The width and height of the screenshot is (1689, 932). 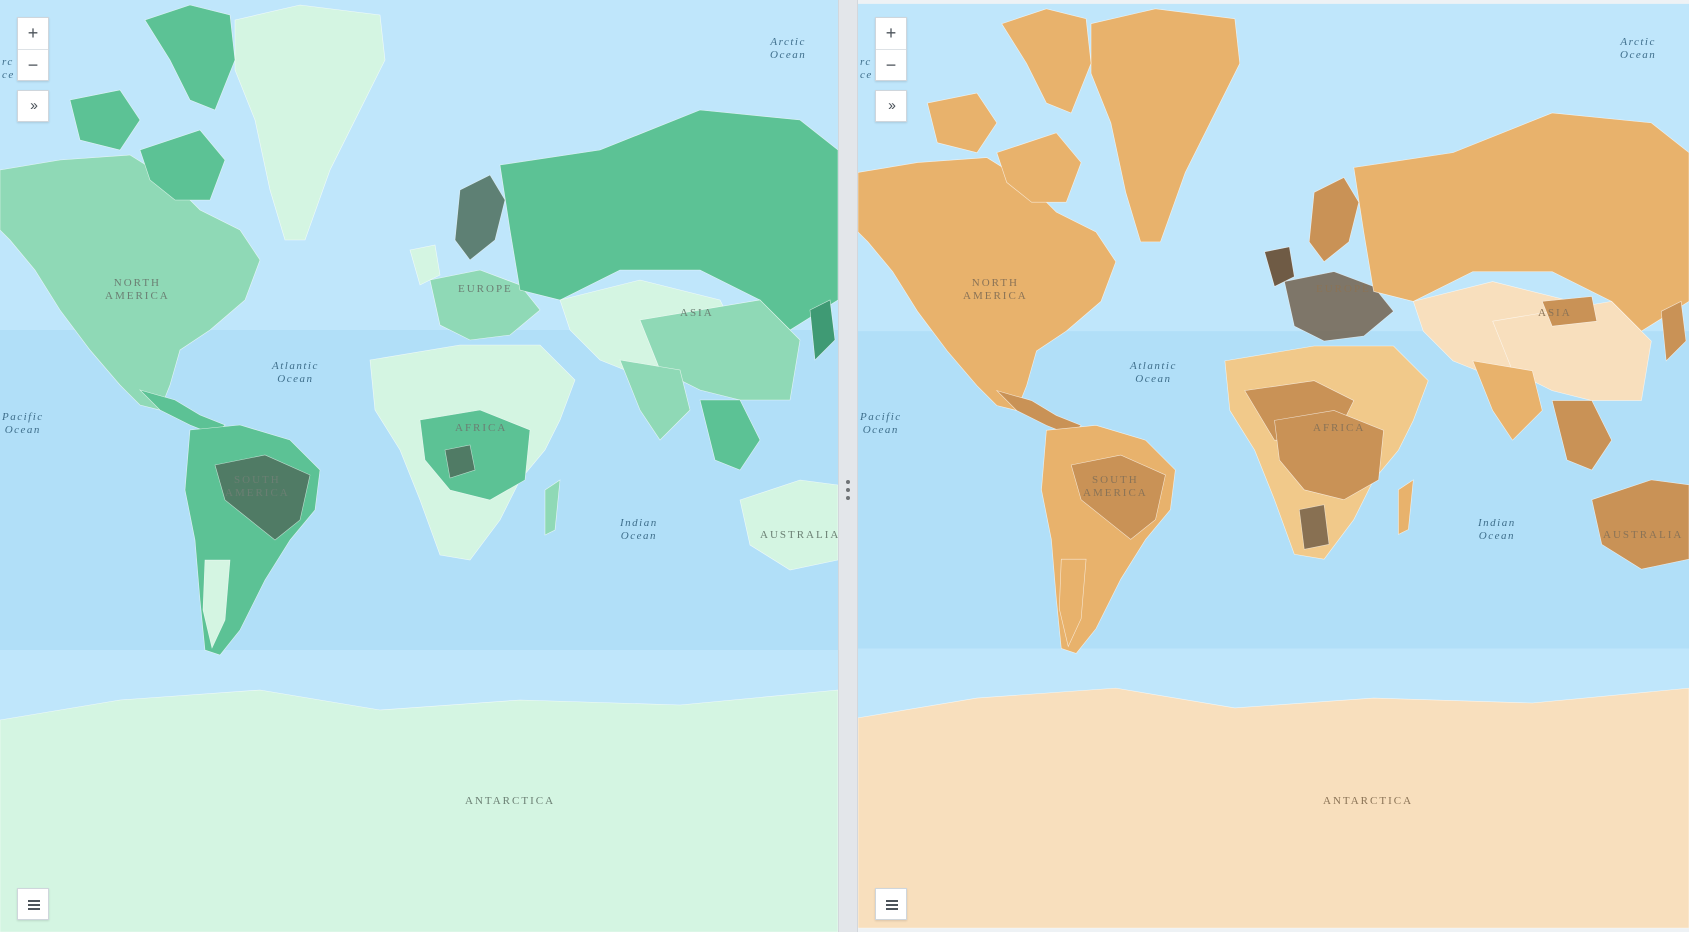 What do you see at coordinates (848, 490) in the screenshot?
I see `drag-handle-icon` at bounding box center [848, 490].